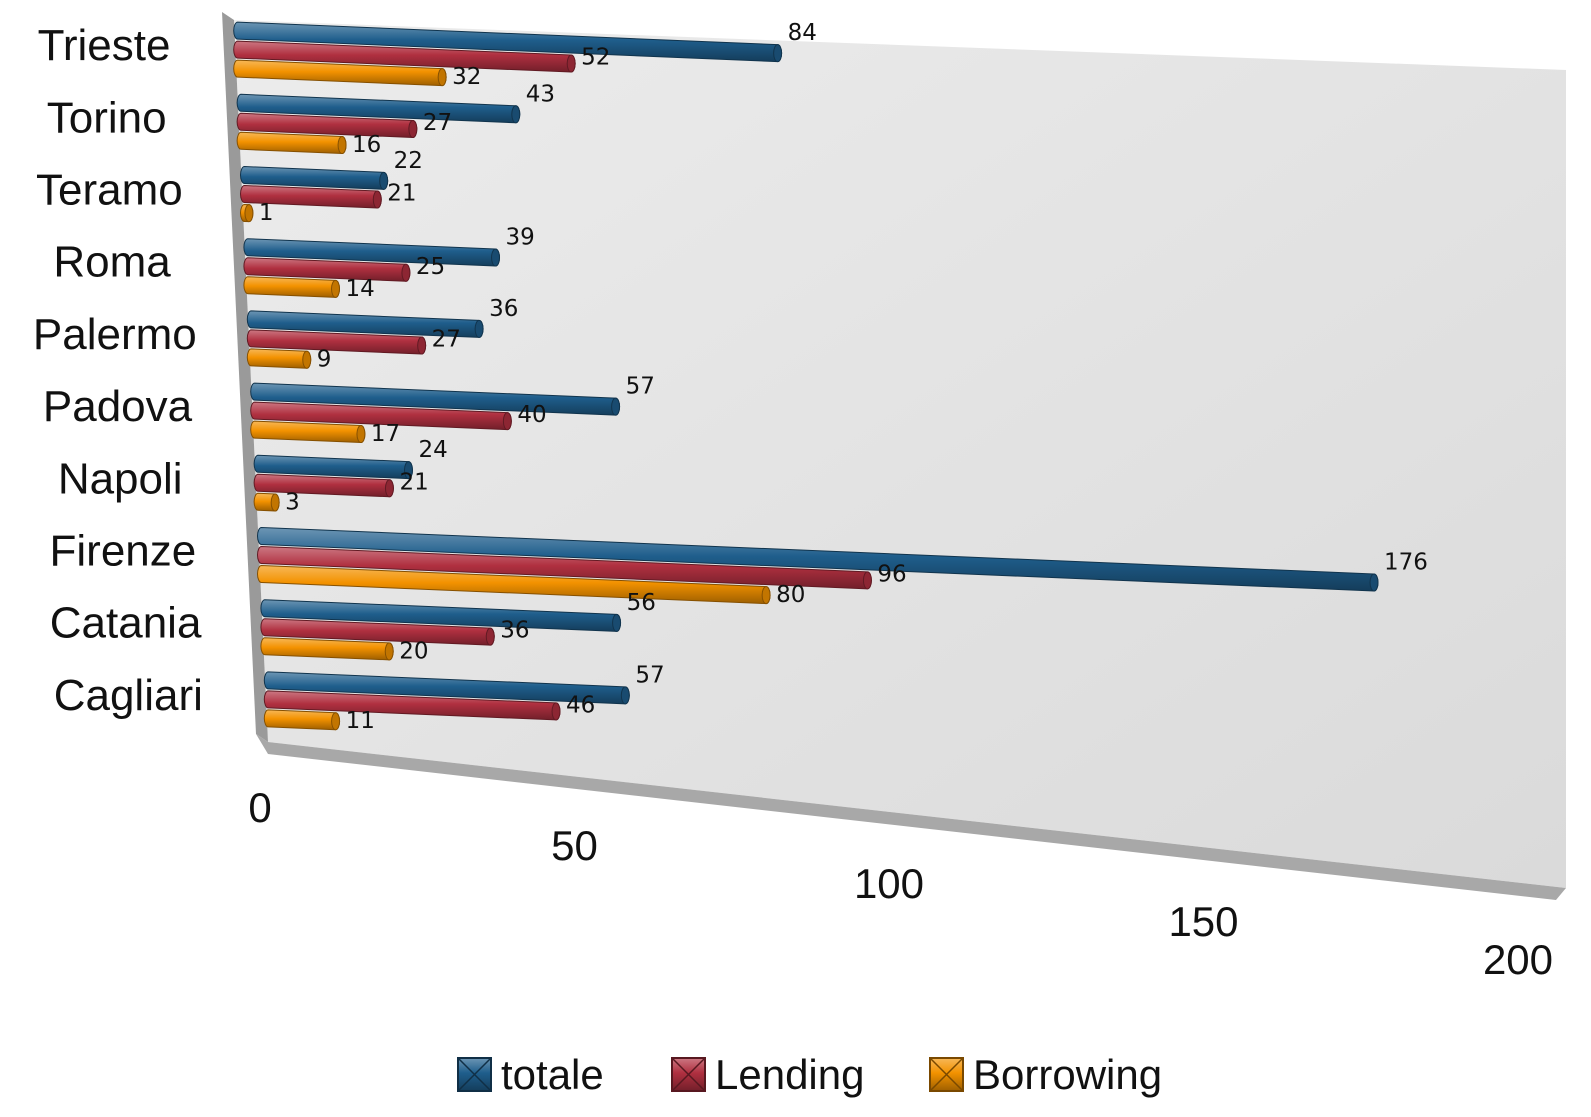 This screenshot has height=1117, width=1591. What do you see at coordinates (688, 1074) in the screenshot?
I see `legend-swatch-bevel-lending` at bounding box center [688, 1074].